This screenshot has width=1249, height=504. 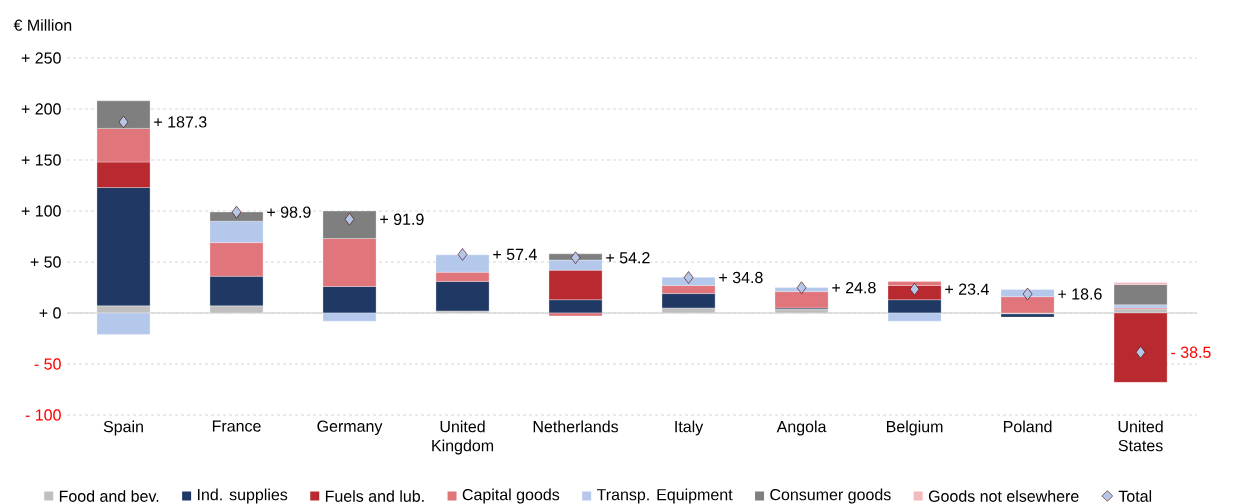 What do you see at coordinates (47, 364) in the screenshot?
I see `y-tick-label: - 50` at bounding box center [47, 364].